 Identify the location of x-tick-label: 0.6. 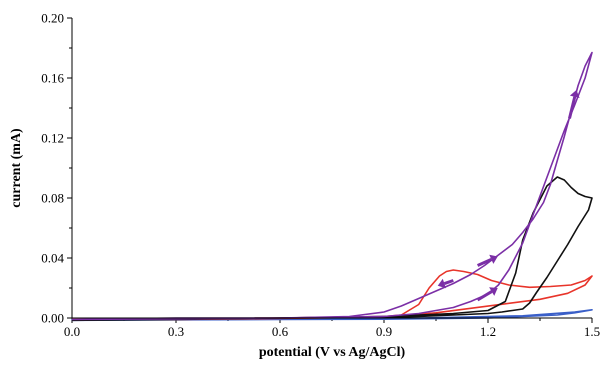
(280, 331).